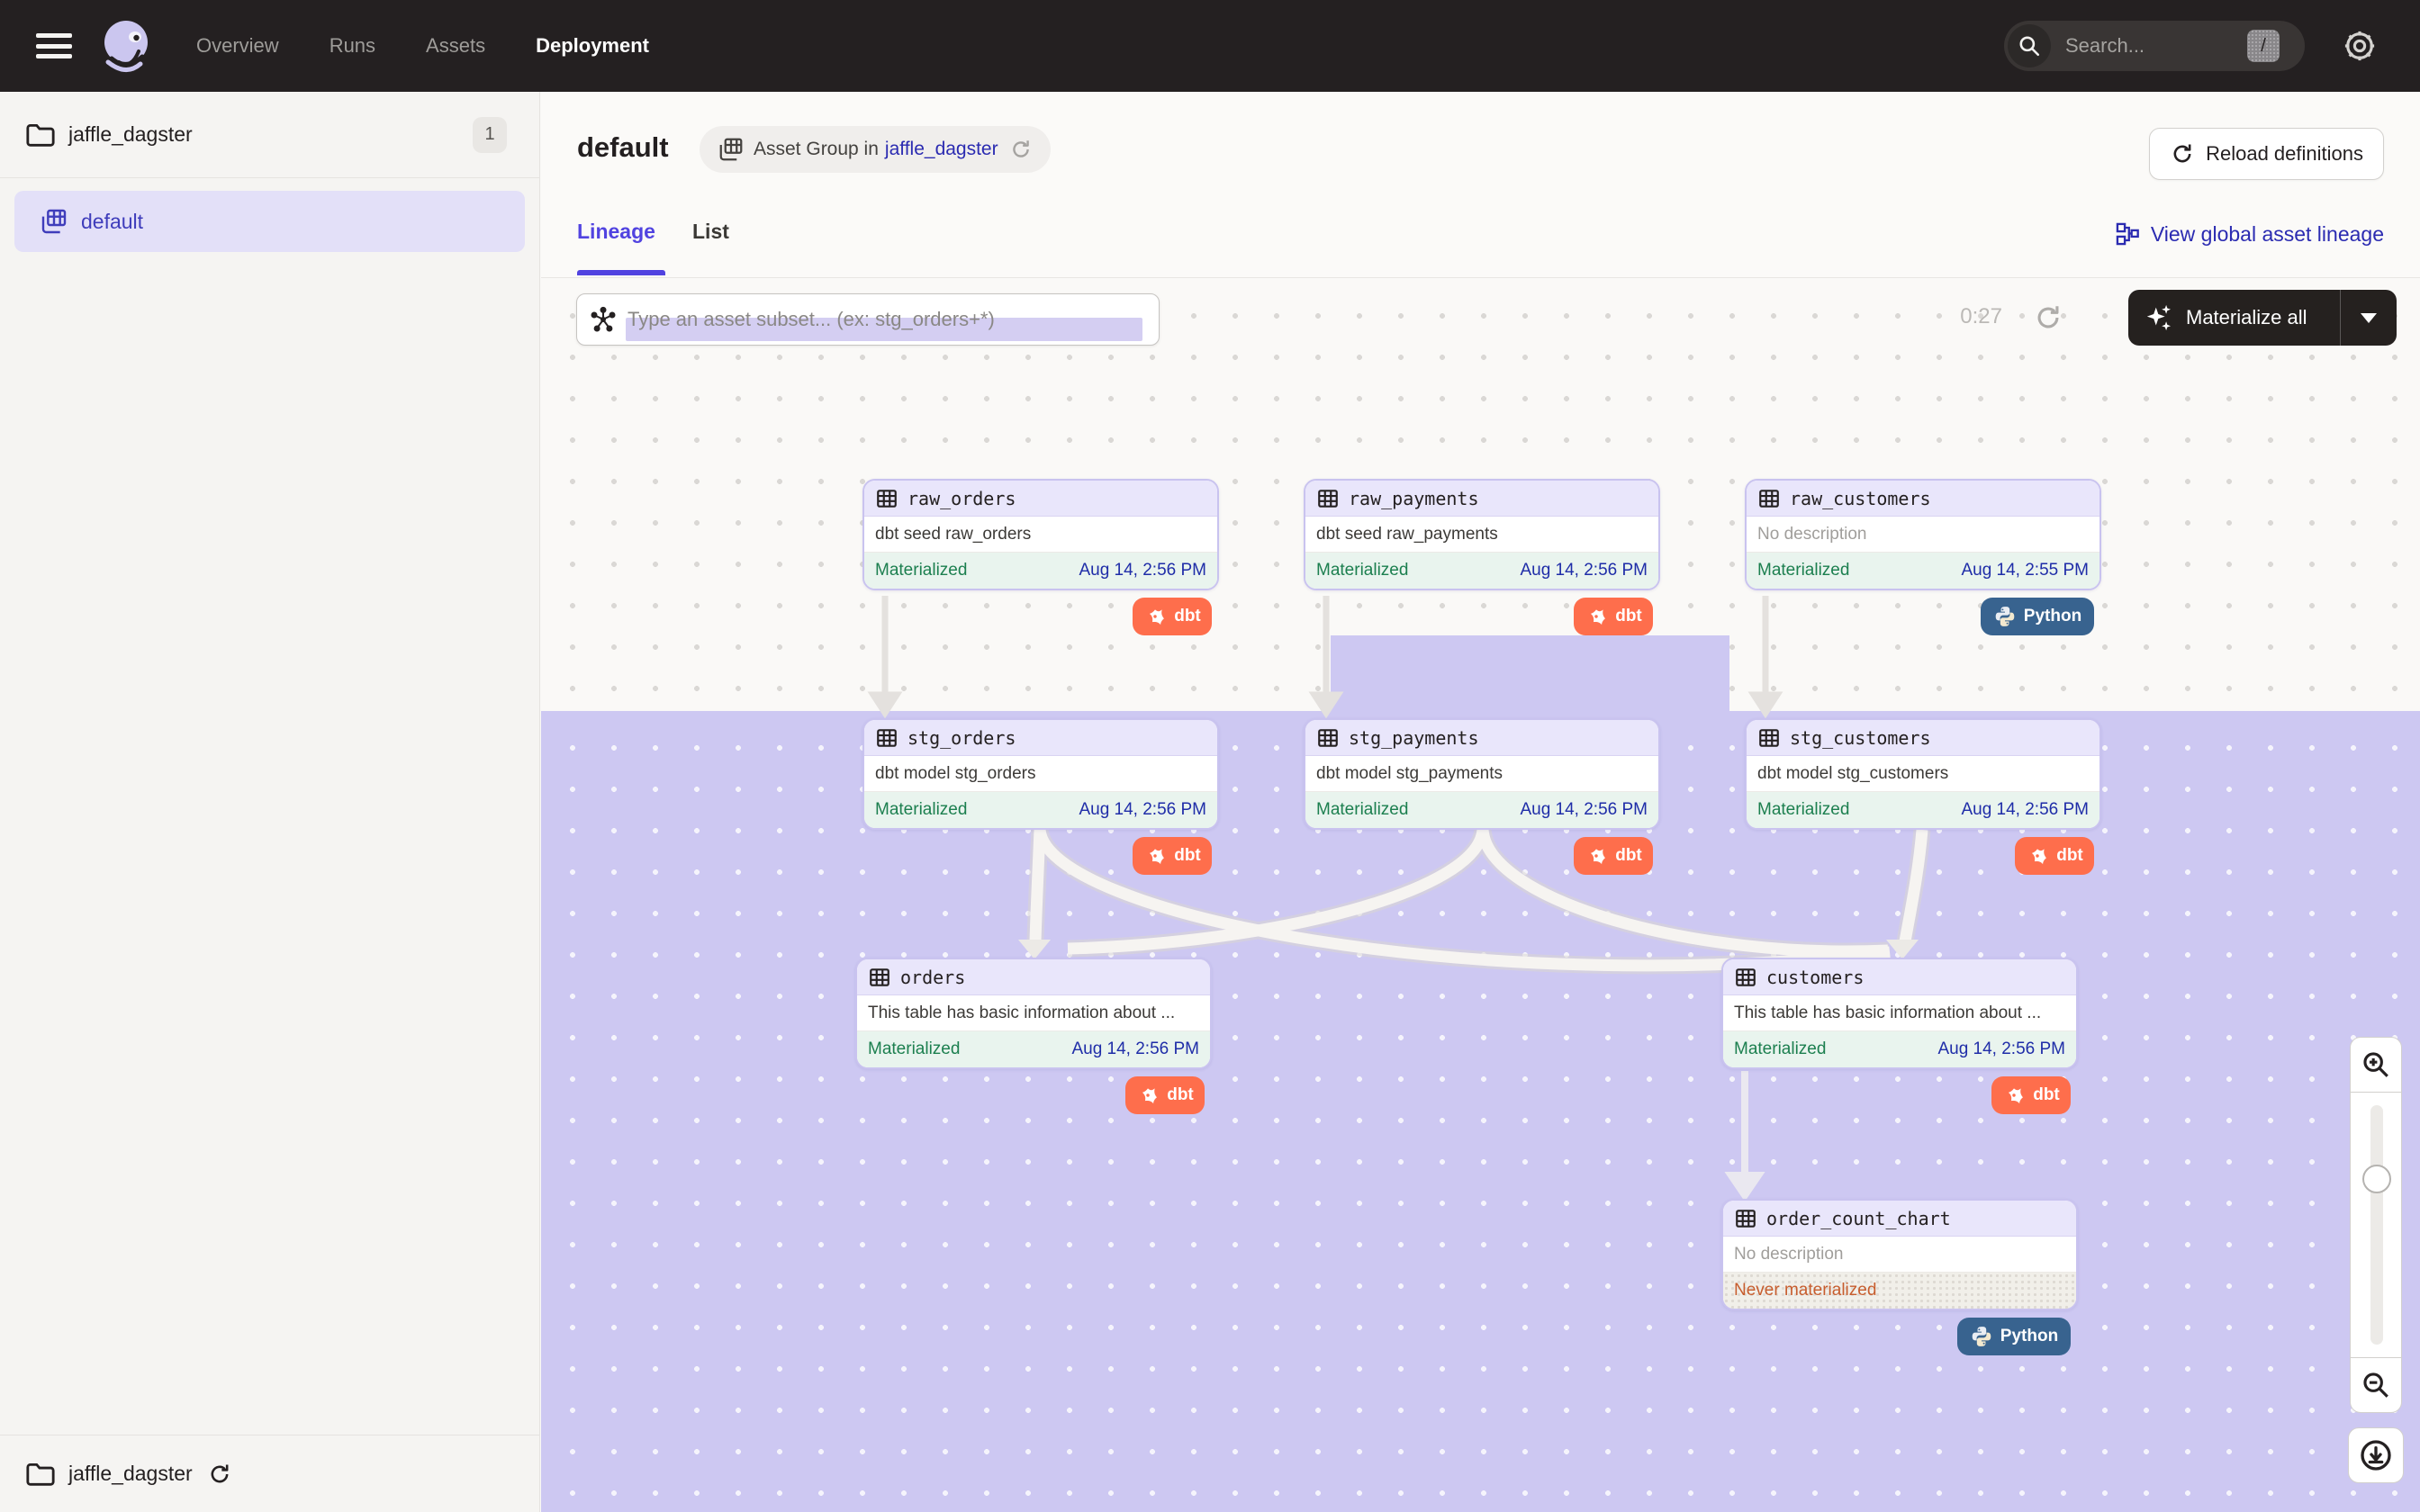  I want to click on asset-node-header: orders, so click(1033, 977).